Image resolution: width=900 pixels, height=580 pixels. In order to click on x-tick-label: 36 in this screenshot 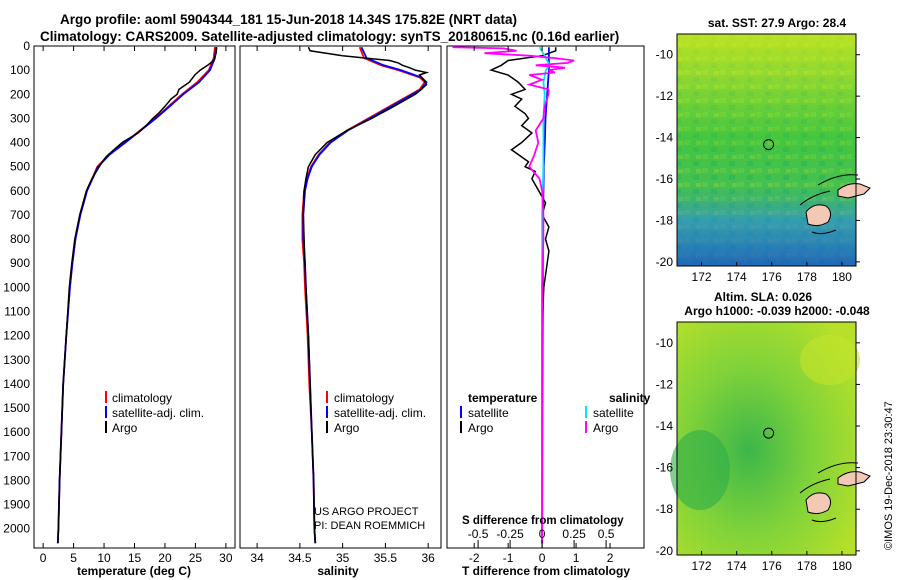, I will do `click(428, 558)`.